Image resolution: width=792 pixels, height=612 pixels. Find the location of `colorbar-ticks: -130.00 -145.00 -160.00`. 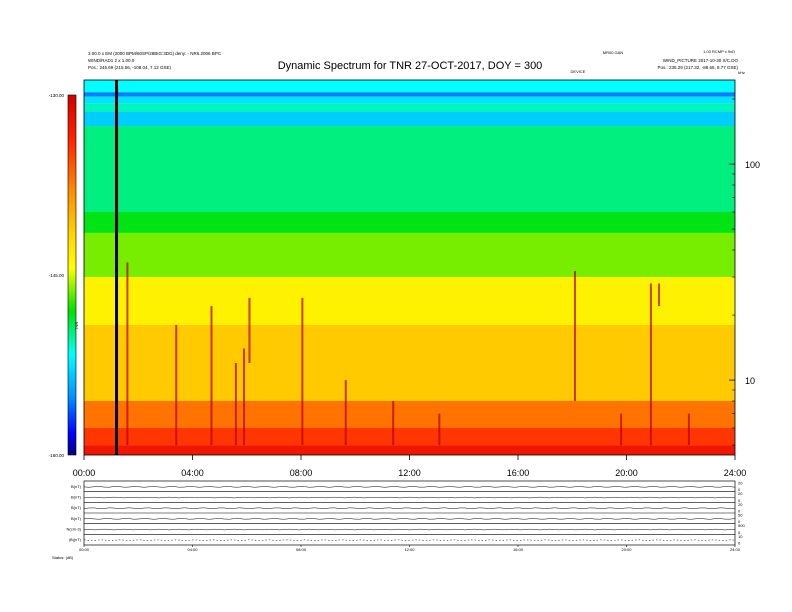

colorbar-ticks: -130.00 -145.00 -160.00 is located at coordinates (57, 275).